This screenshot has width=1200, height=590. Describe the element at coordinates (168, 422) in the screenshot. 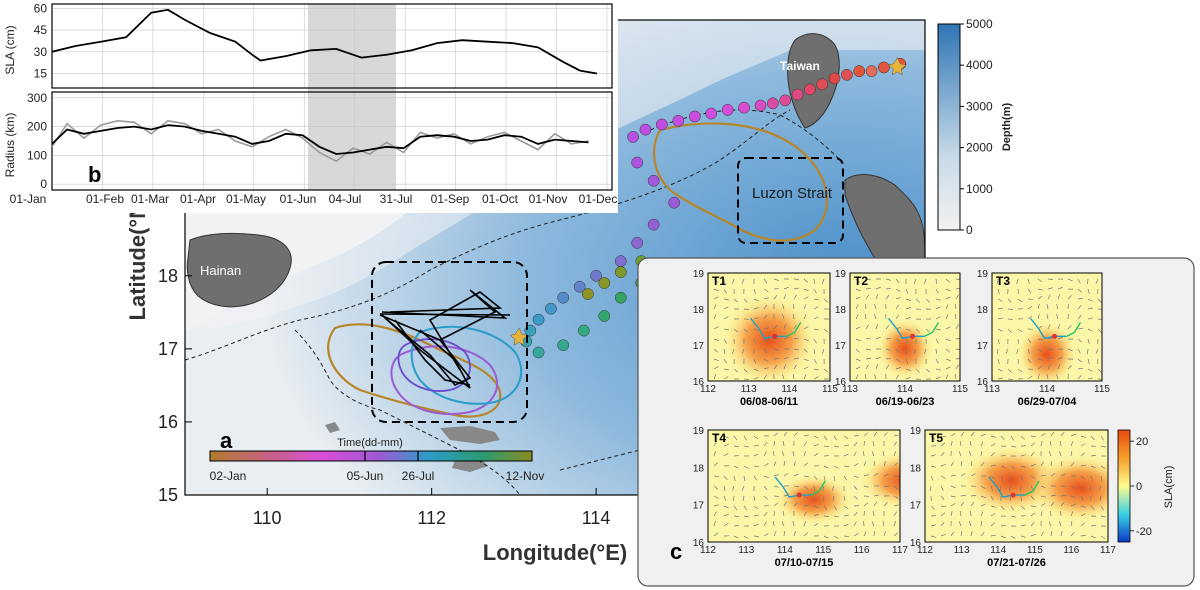

I see `map-y-tick-label: 16` at that location.